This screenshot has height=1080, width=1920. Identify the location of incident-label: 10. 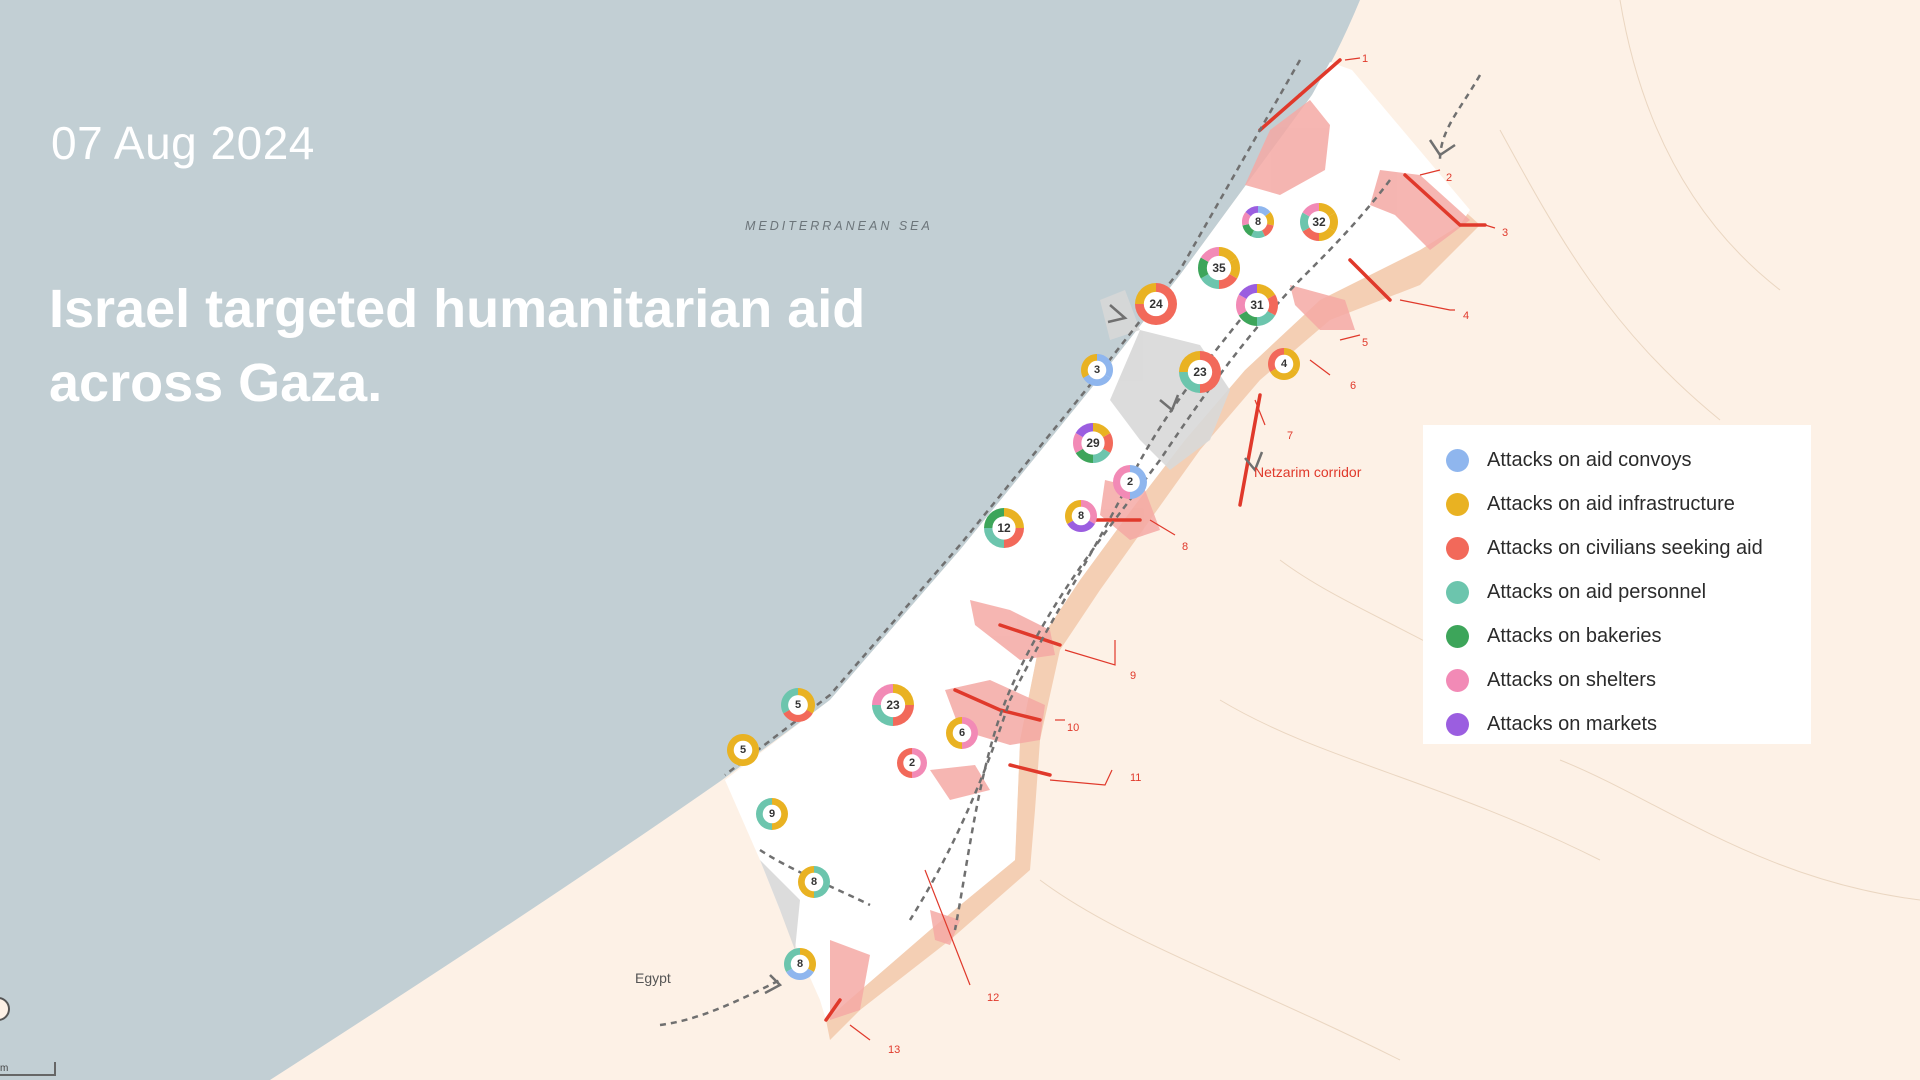
(1073, 728).